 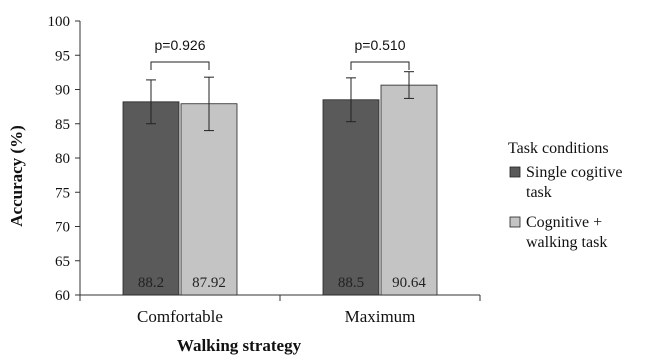 I want to click on legend-entry-label: Single cogitive, so click(x=574, y=172).